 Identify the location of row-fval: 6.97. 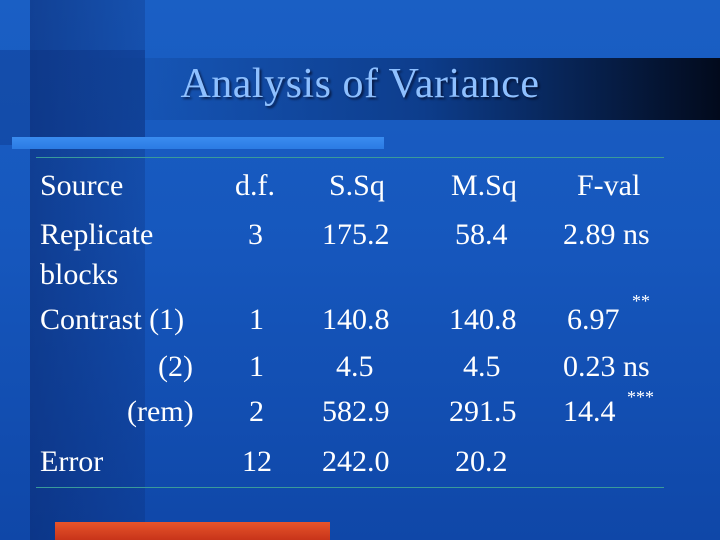
(593, 319).